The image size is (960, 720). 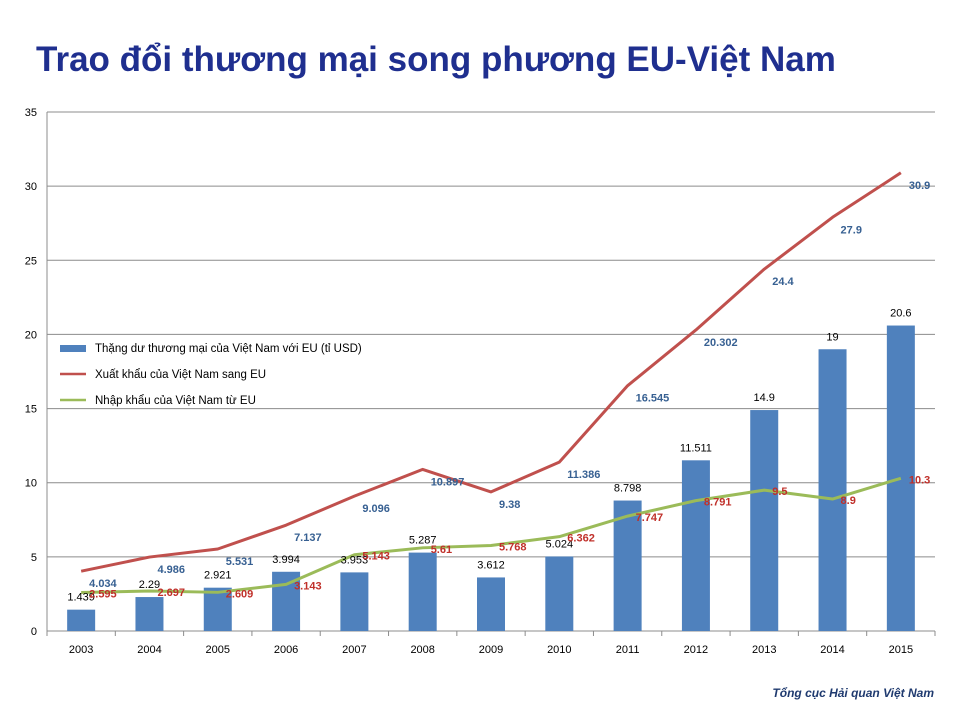 What do you see at coordinates (441, 550) in the screenshot?
I see `import-data-label: 5.61` at bounding box center [441, 550].